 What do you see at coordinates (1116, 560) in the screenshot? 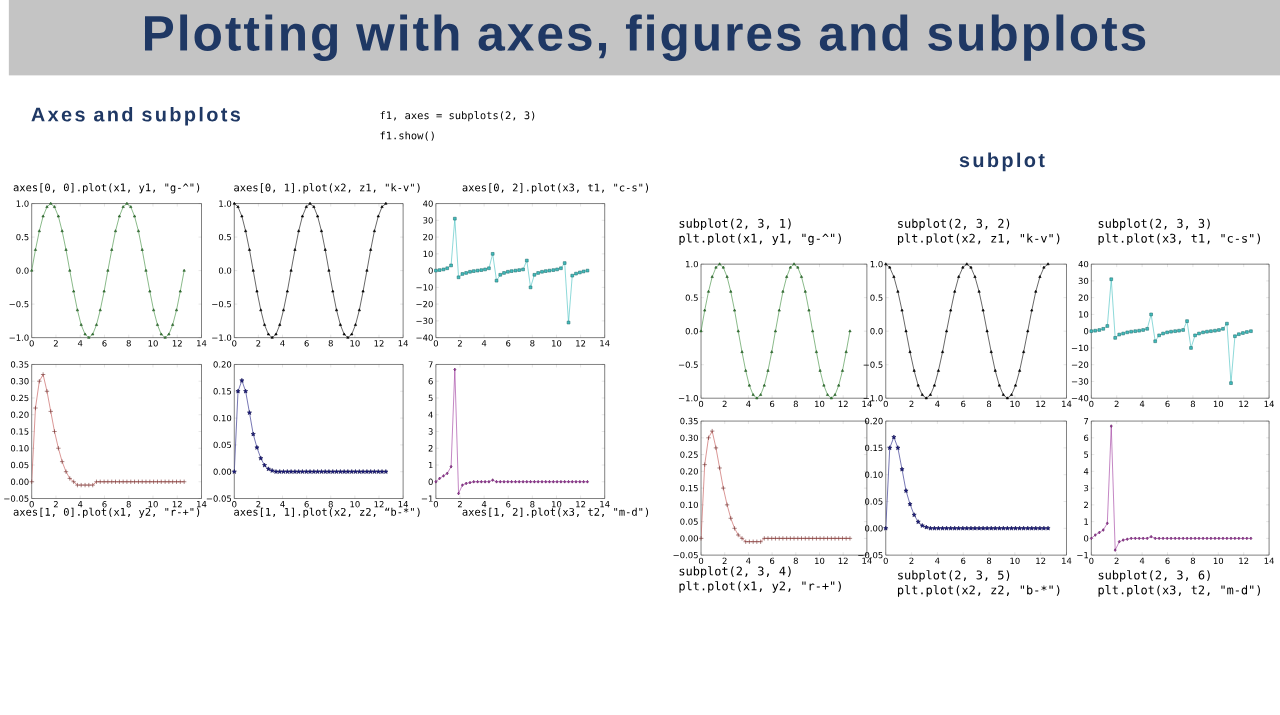
I see `x-tick-label: 2` at bounding box center [1116, 560].